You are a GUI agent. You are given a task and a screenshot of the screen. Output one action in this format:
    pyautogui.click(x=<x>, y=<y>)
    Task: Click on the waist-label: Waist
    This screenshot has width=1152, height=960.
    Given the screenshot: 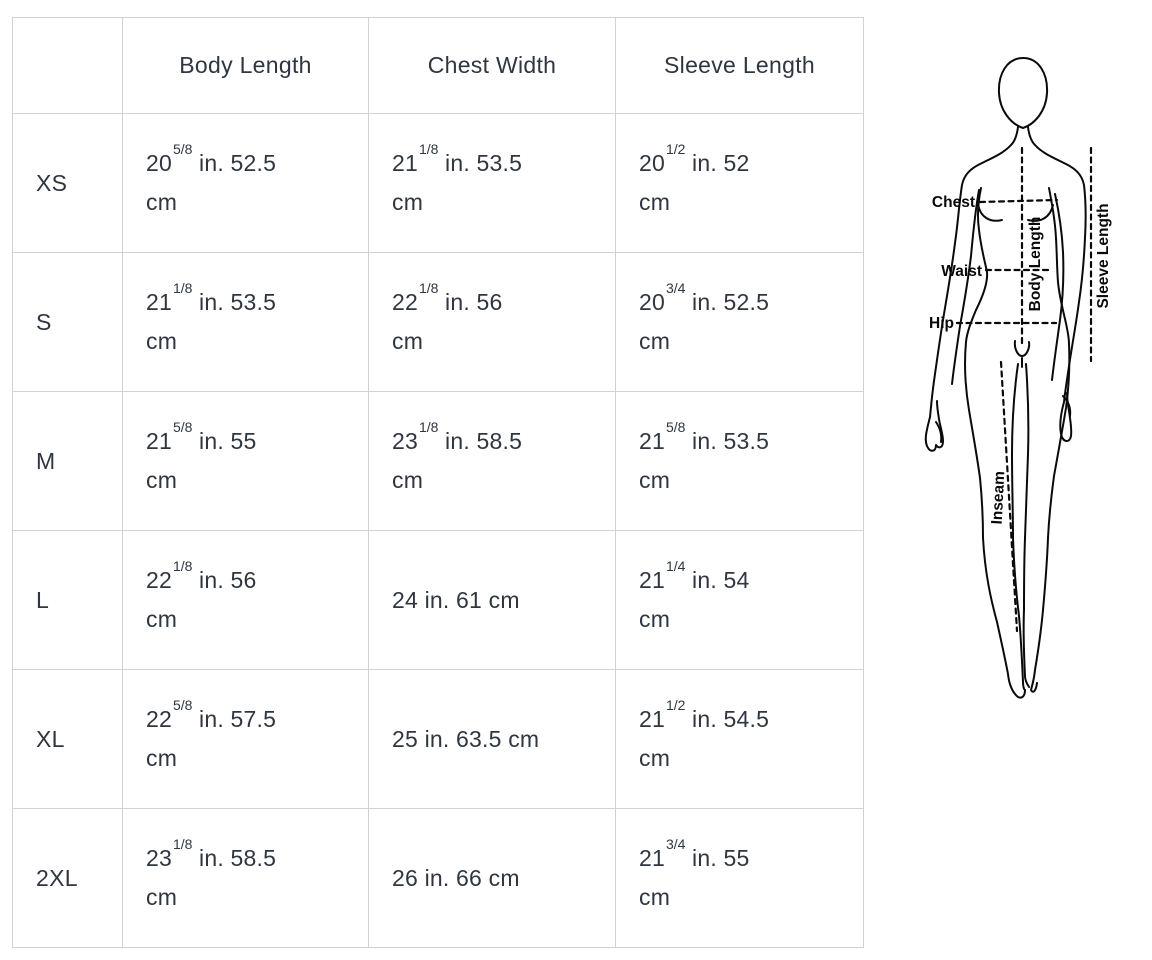 What is the action you would take?
    pyautogui.click(x=961, y=271)
    